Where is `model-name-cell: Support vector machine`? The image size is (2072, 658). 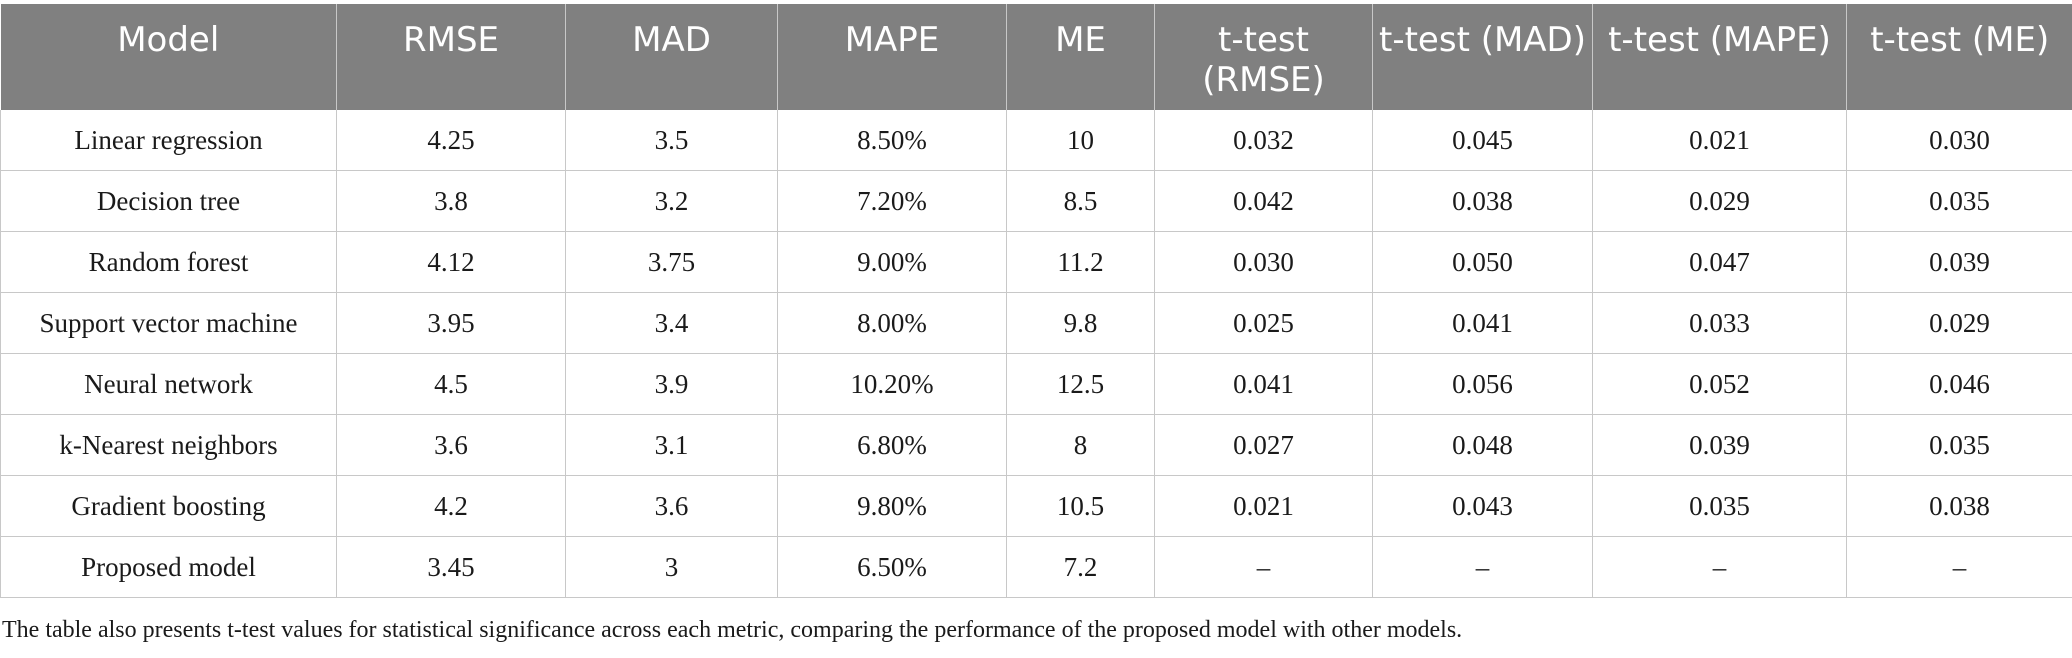
model-name-cell: Support vector machine is located at coordinates (168, 323).